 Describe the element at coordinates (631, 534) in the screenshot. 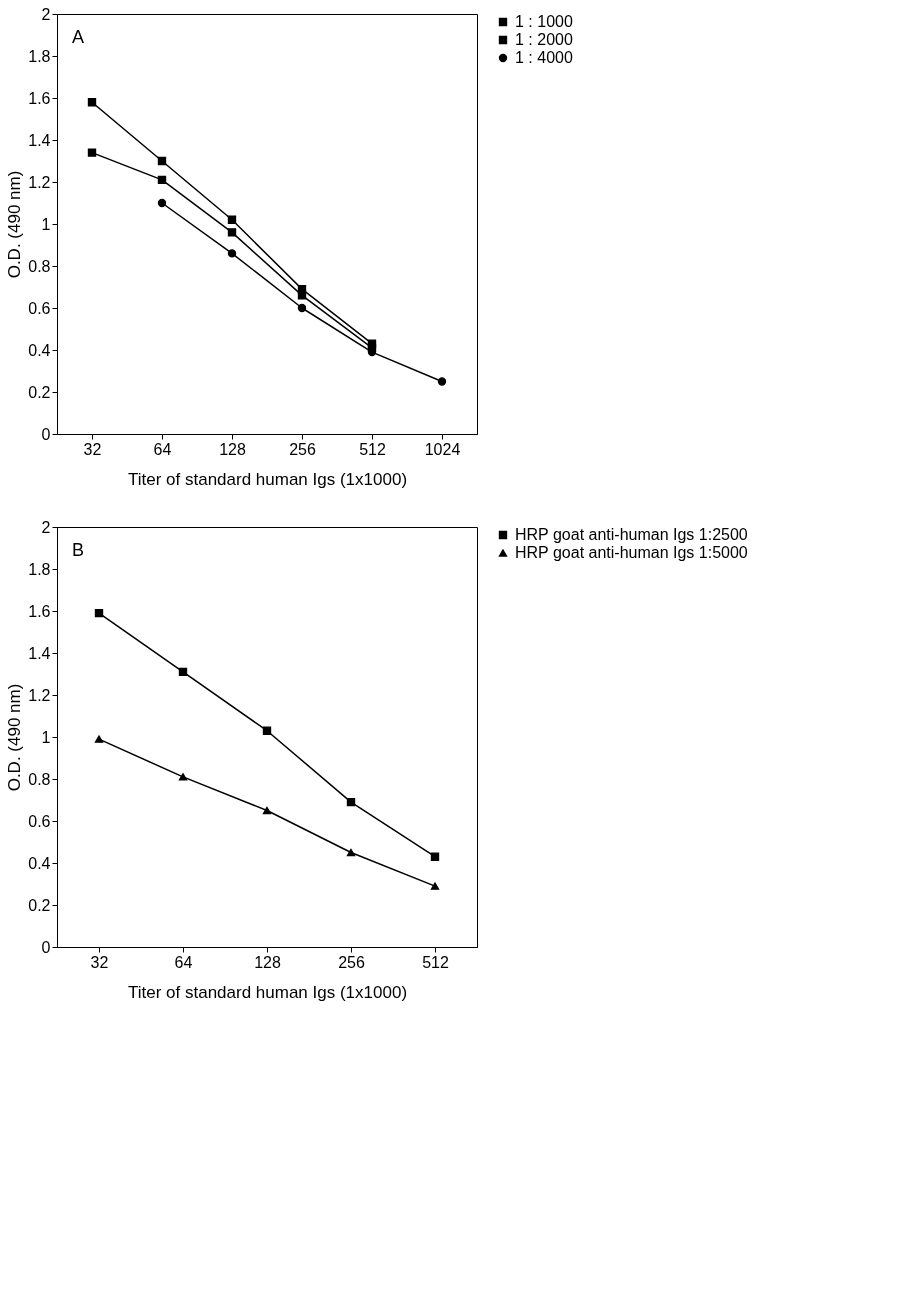

I see `legend-label: HRP goat anti-human Igs 1:2500` at that location.